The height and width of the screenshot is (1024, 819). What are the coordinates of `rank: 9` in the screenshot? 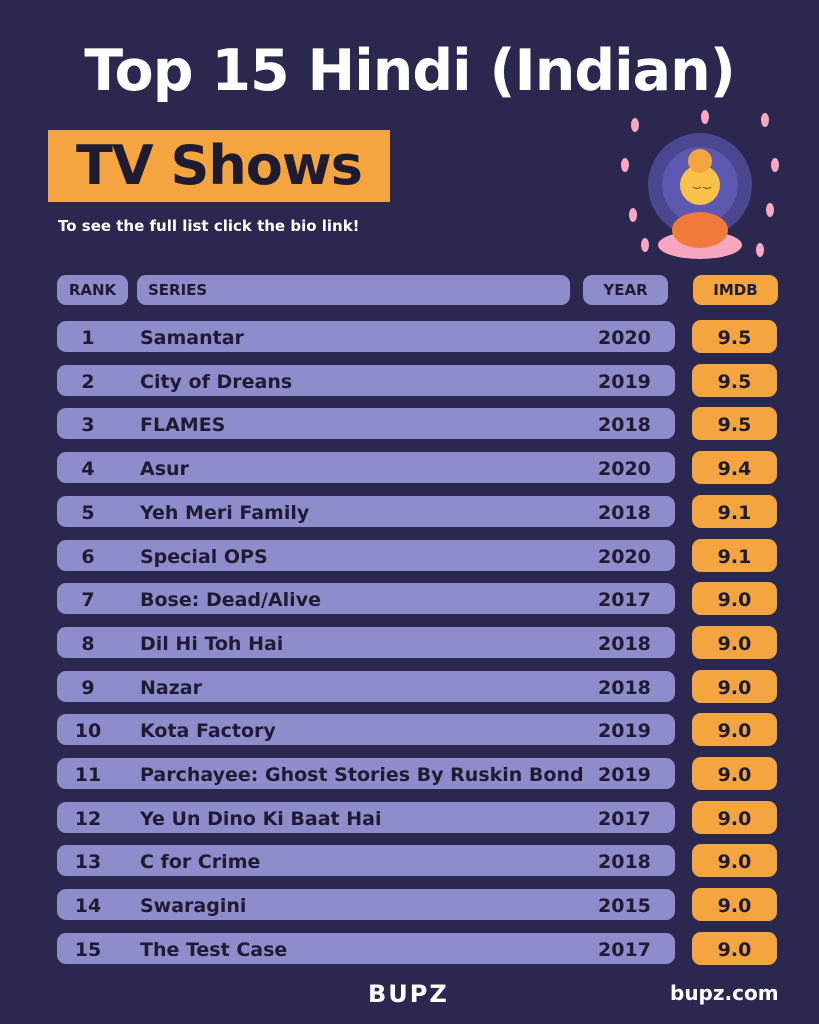 It's located at (88, 687).